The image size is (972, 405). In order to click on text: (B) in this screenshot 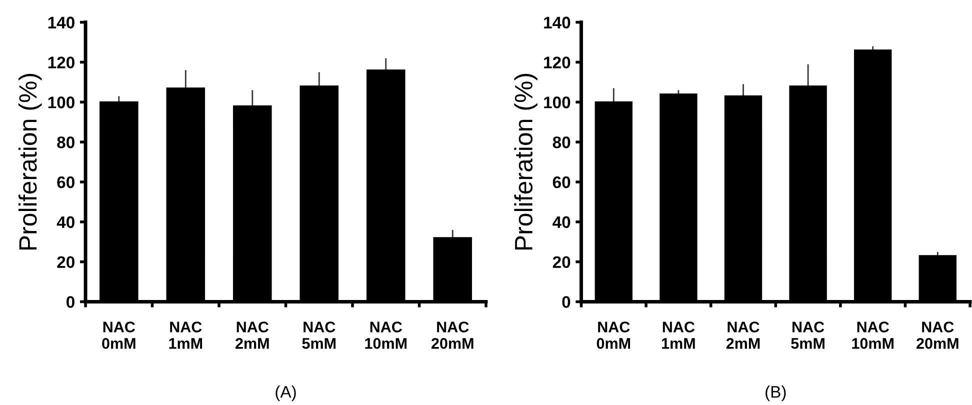, I will do `click(776, 394)`.